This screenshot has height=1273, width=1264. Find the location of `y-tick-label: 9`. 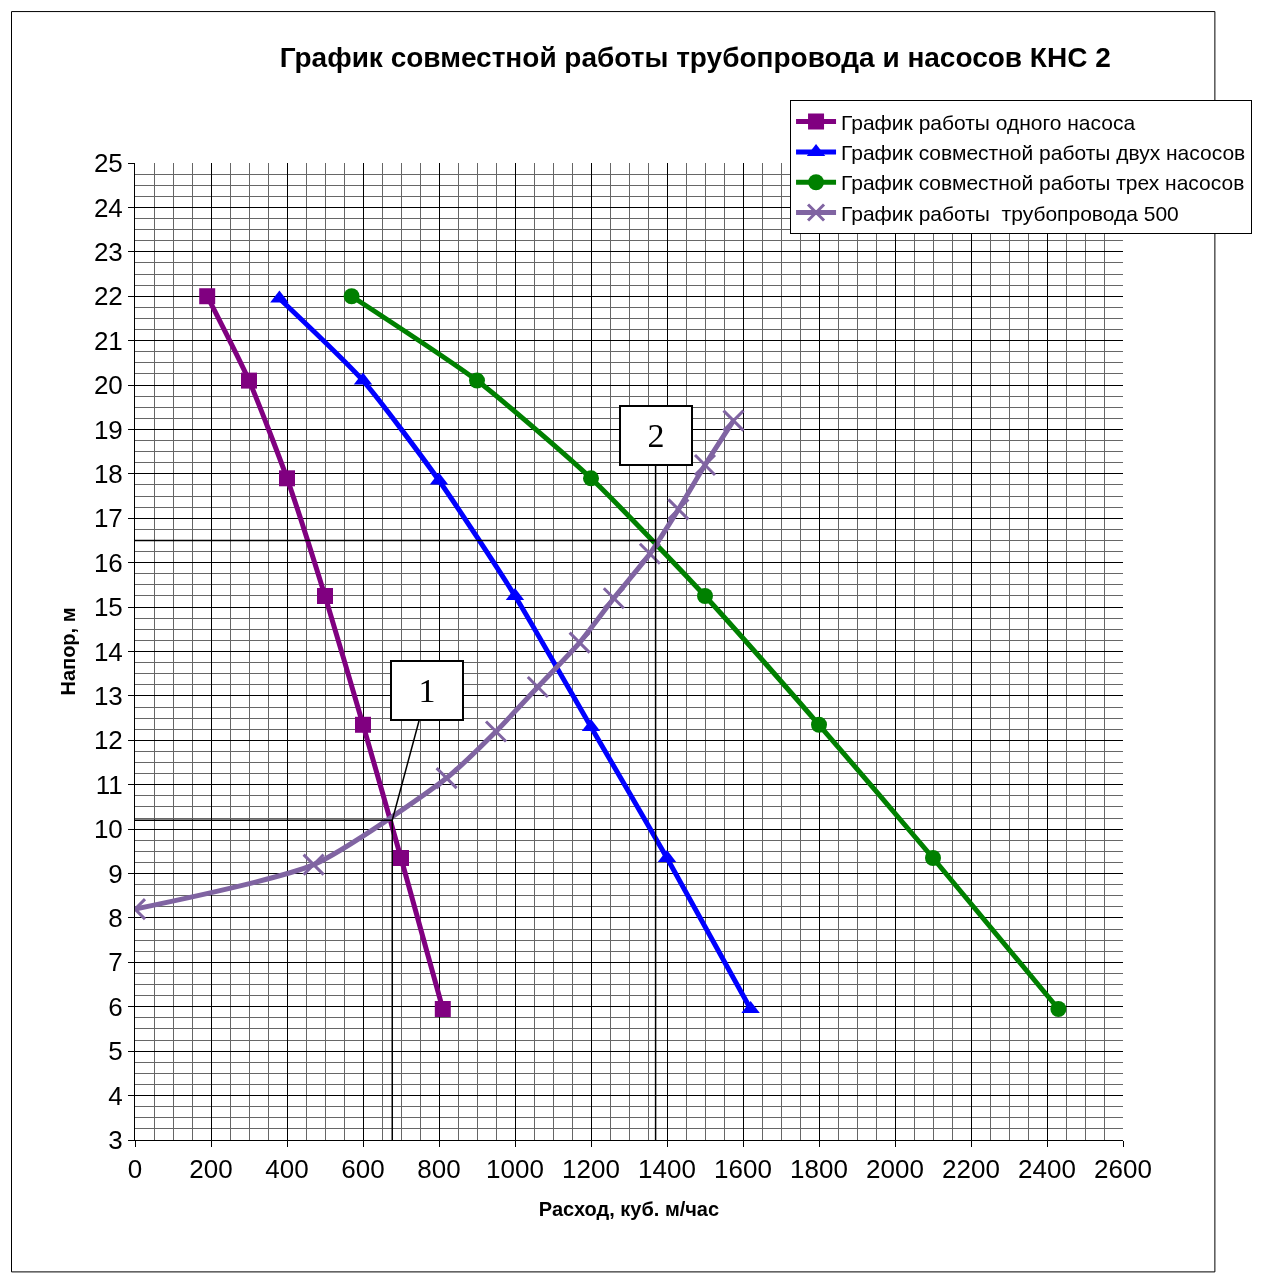

y-tick-label: 9 is located at coordinates (115, 873).